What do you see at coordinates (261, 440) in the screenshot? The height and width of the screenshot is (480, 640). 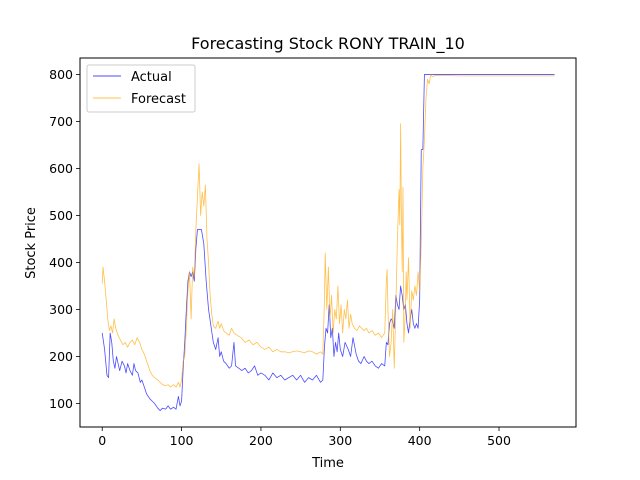 I see `x-tick-label: 200` at bounding box center [261, 440].